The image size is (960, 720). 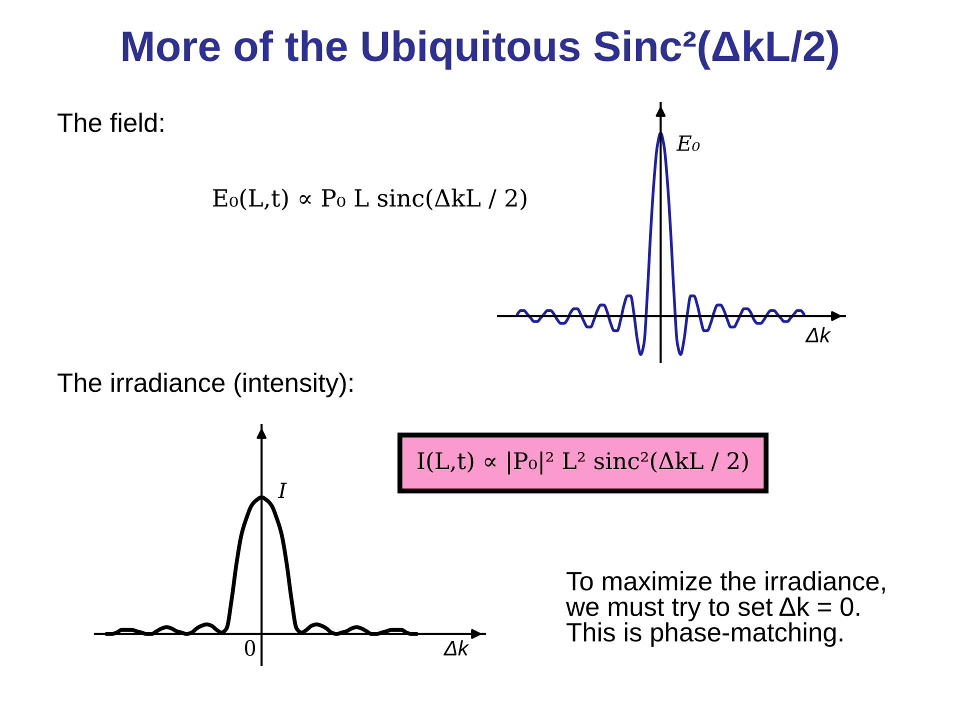 I want to click on text: To maximize the irradiance, we must try to set Δk = 0. This is phase-matching., so click(x=725, y=609).